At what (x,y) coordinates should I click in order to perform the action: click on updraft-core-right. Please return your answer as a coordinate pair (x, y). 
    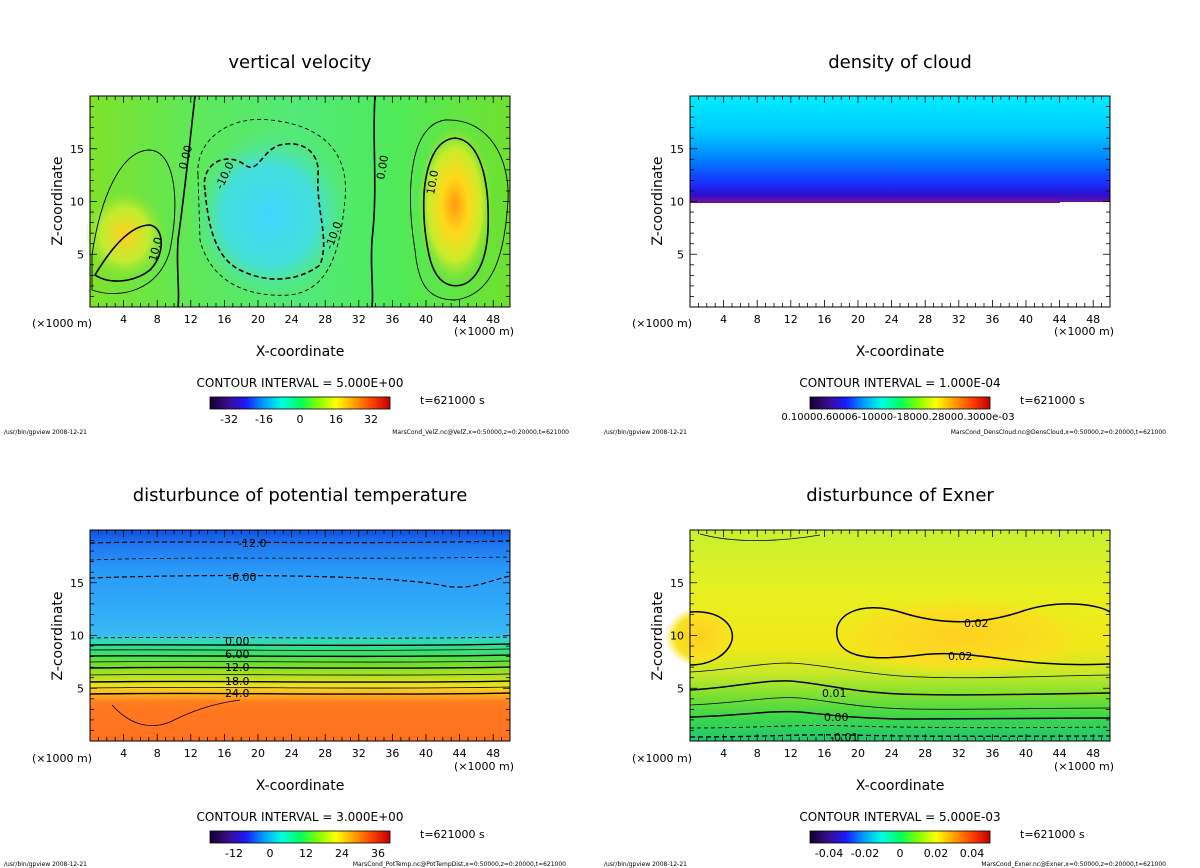
    Looking at the image, I should click on (455, 205).